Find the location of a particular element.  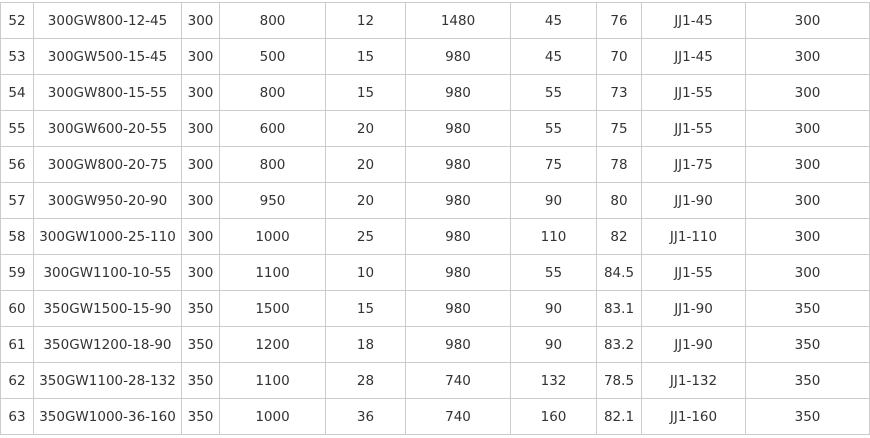

cell-col-5: 12 is located at coordinates (365, 20).